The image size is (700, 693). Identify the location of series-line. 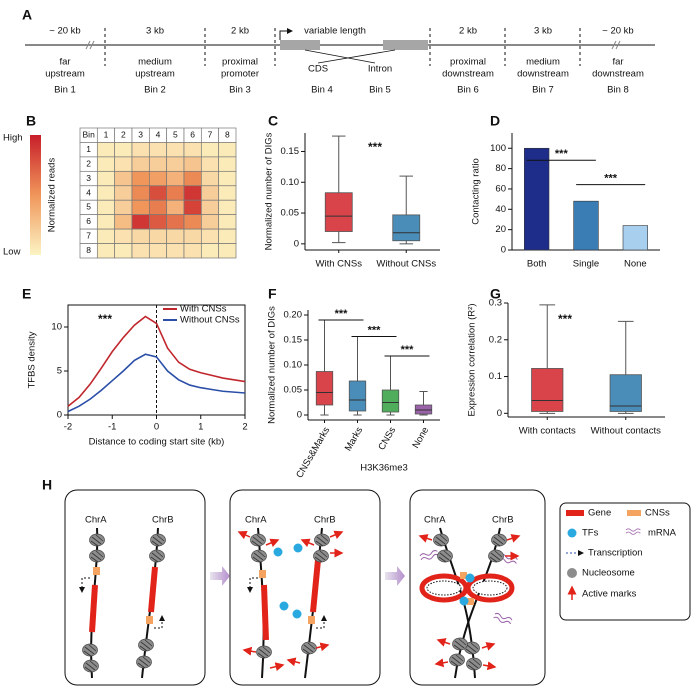
(156, 383).